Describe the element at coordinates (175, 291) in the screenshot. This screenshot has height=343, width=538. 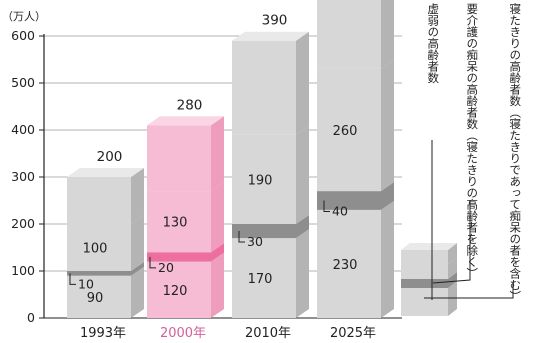
I see `label-frail: 120` at that location.